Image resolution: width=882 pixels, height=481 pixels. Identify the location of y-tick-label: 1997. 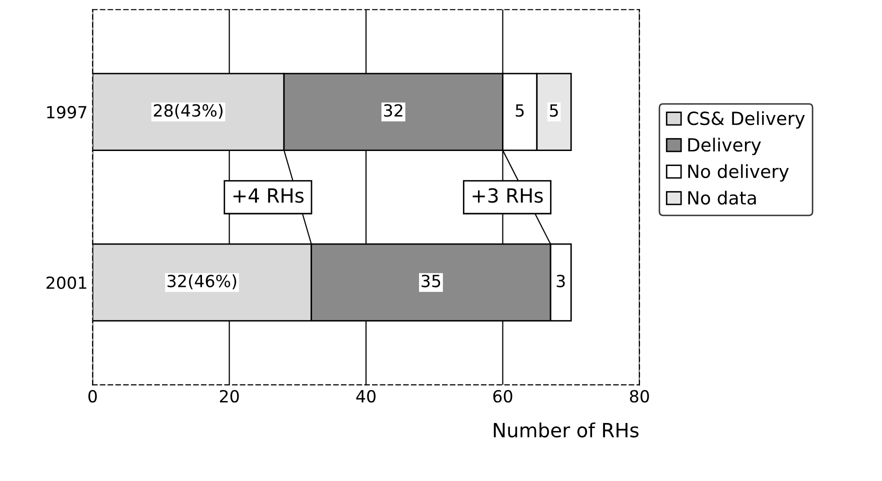
(66, 112).